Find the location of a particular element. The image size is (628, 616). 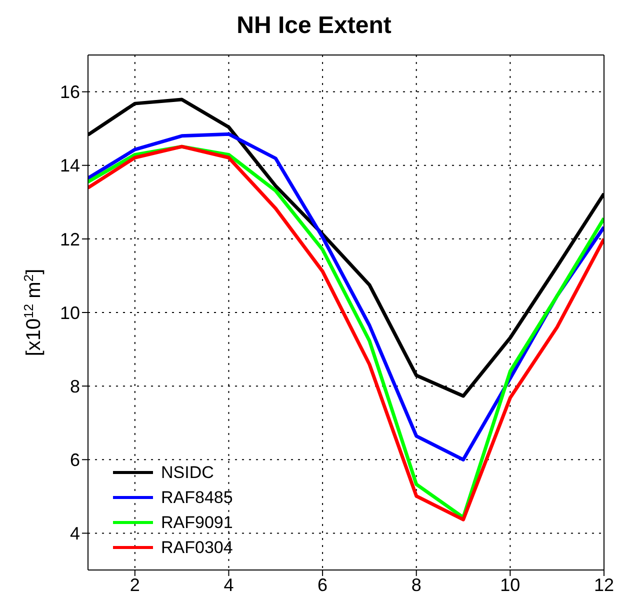

x-tick-label: 8 is located at coordinates (416, 584).